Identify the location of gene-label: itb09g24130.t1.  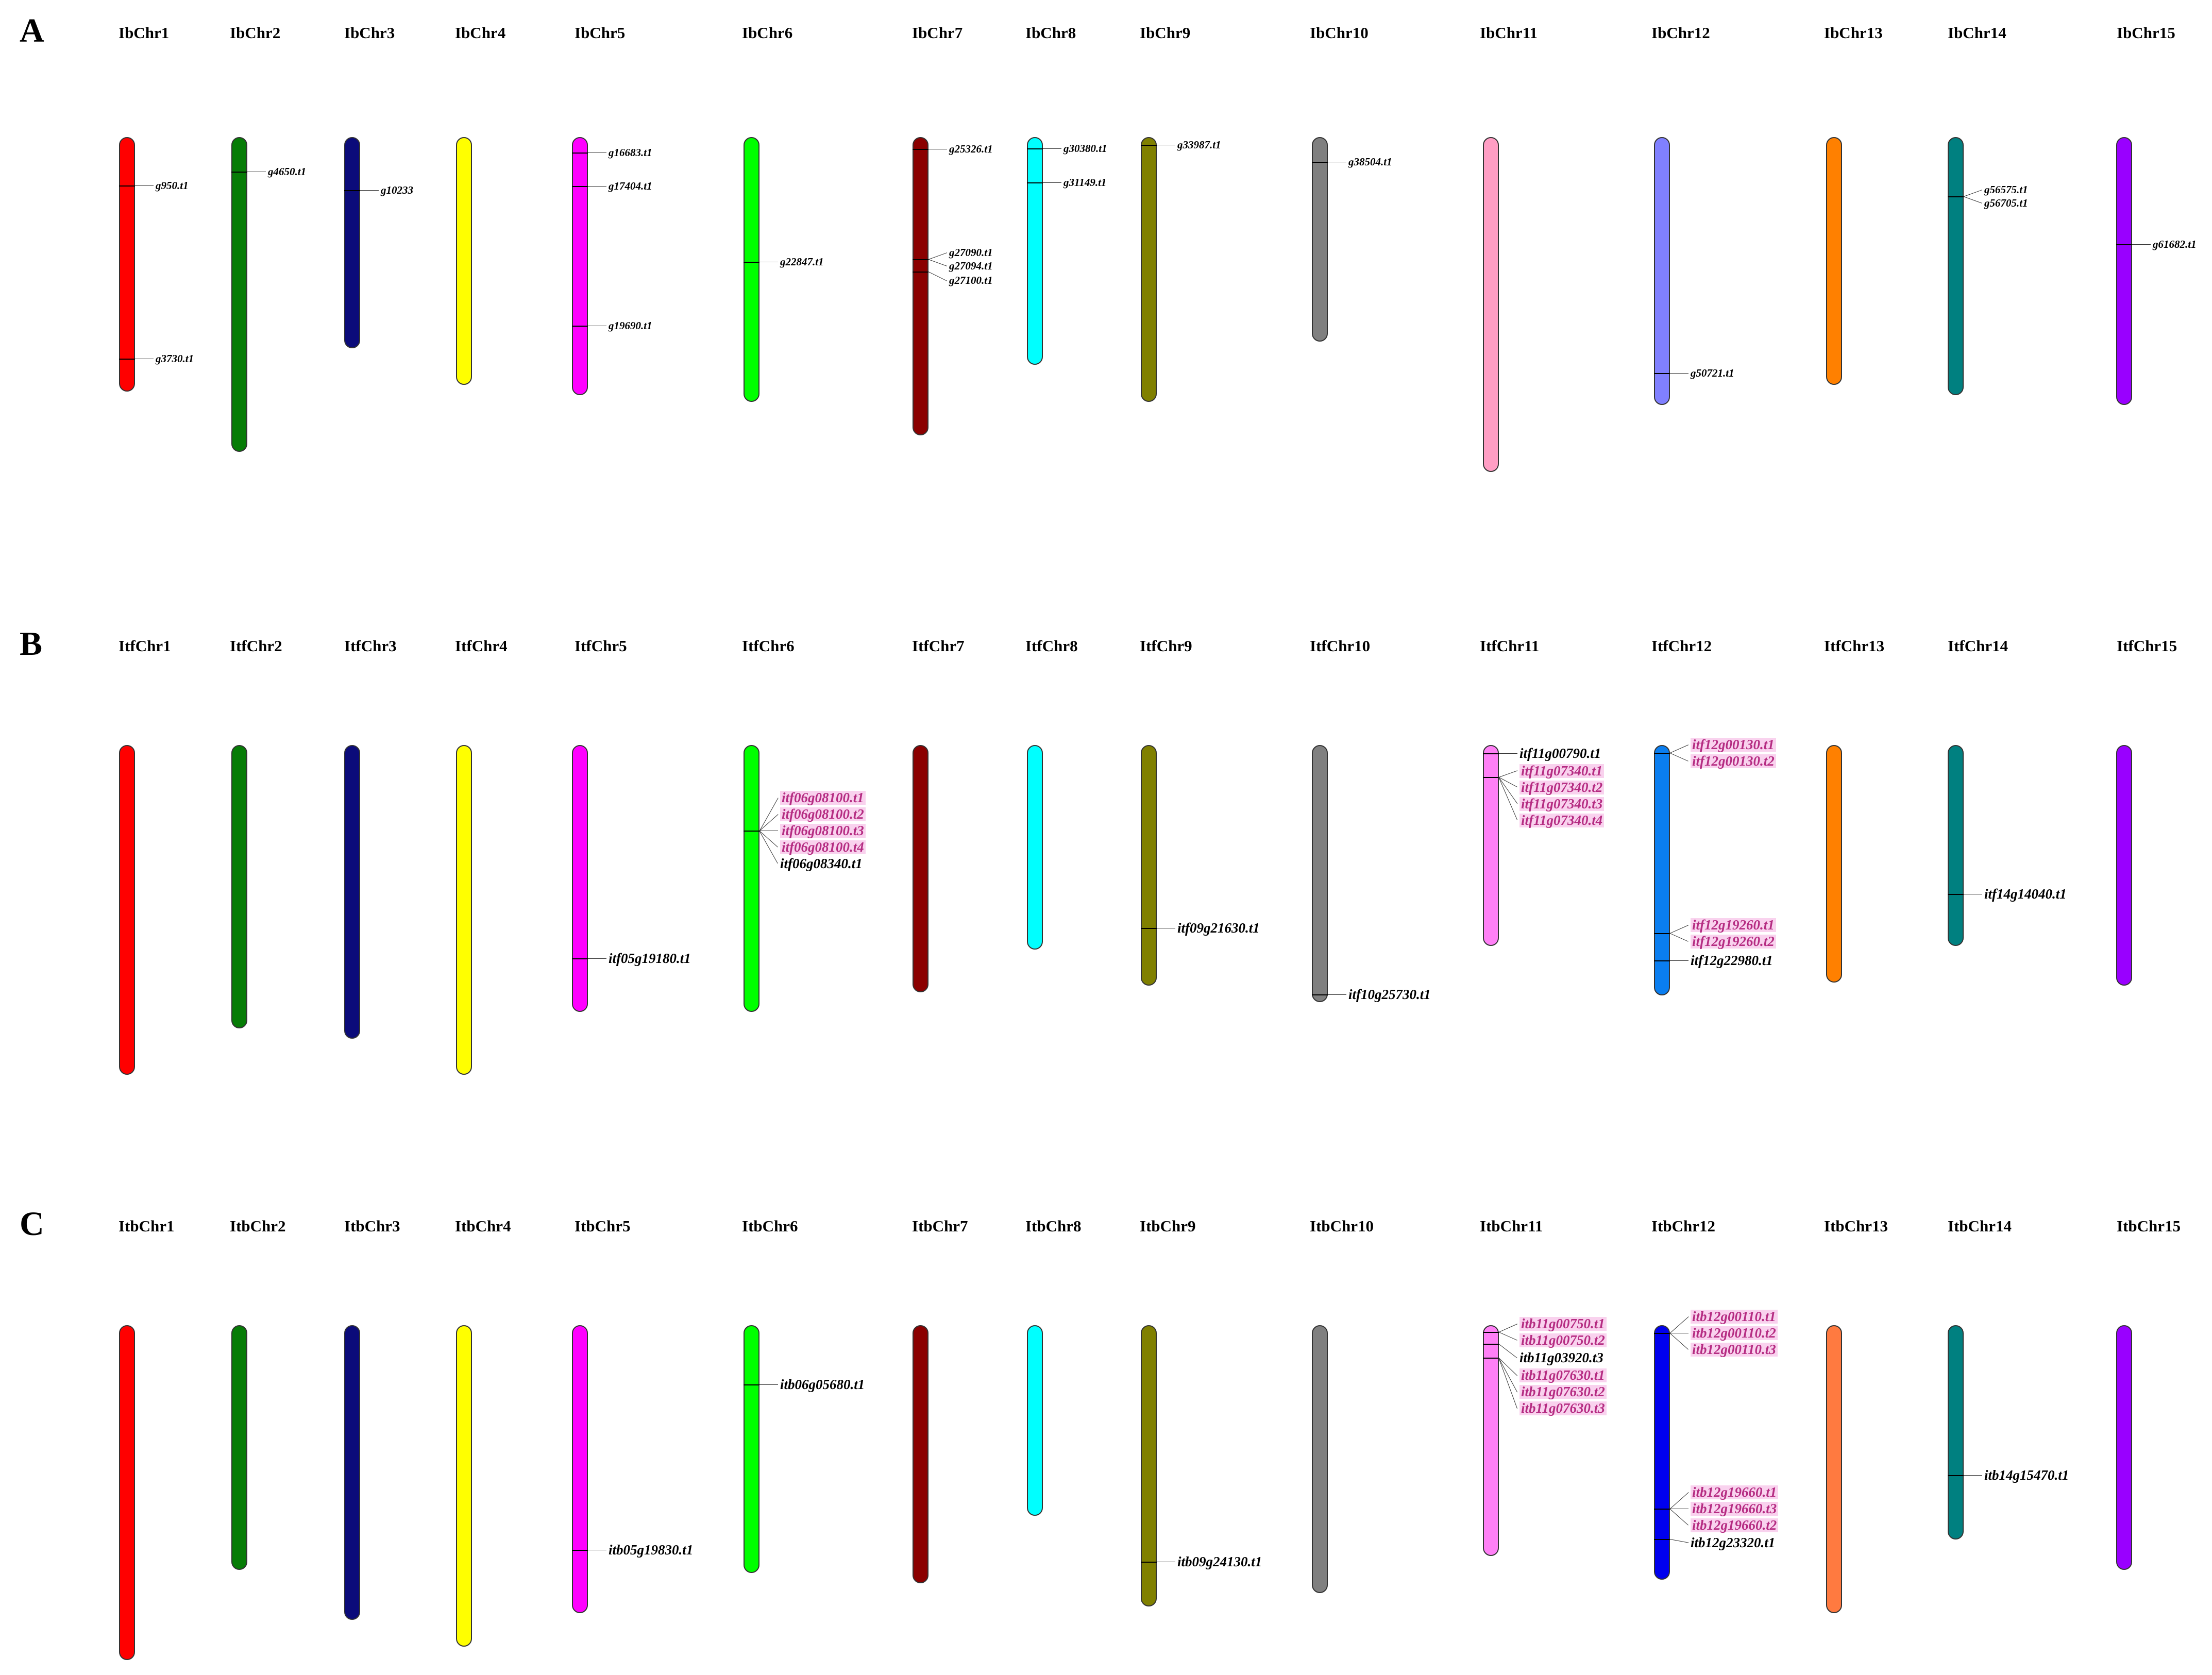
(1219, 1561).